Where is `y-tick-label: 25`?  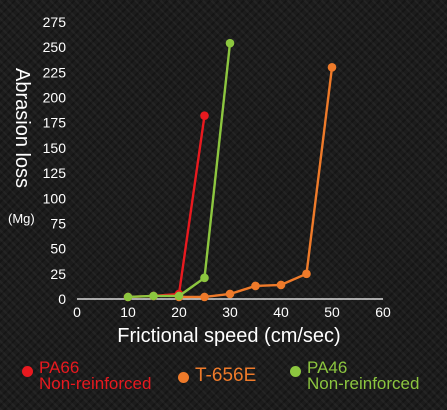 y-tick-label: 25 is located at coordinates (58, 274).